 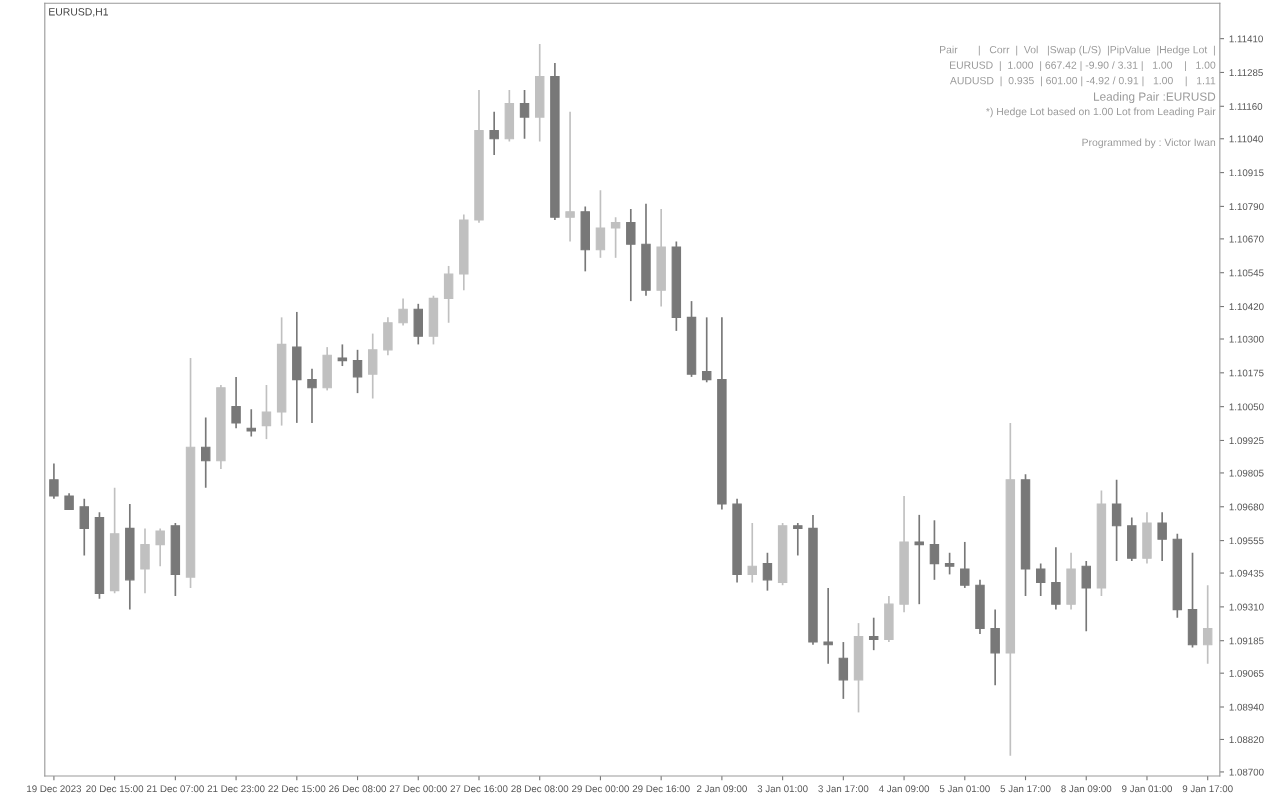 What do you see at coordinates (236, 789) in the screenshot?
I see `x-tick-label: 21 Dec 23:00` at bounding box center [236, 789].